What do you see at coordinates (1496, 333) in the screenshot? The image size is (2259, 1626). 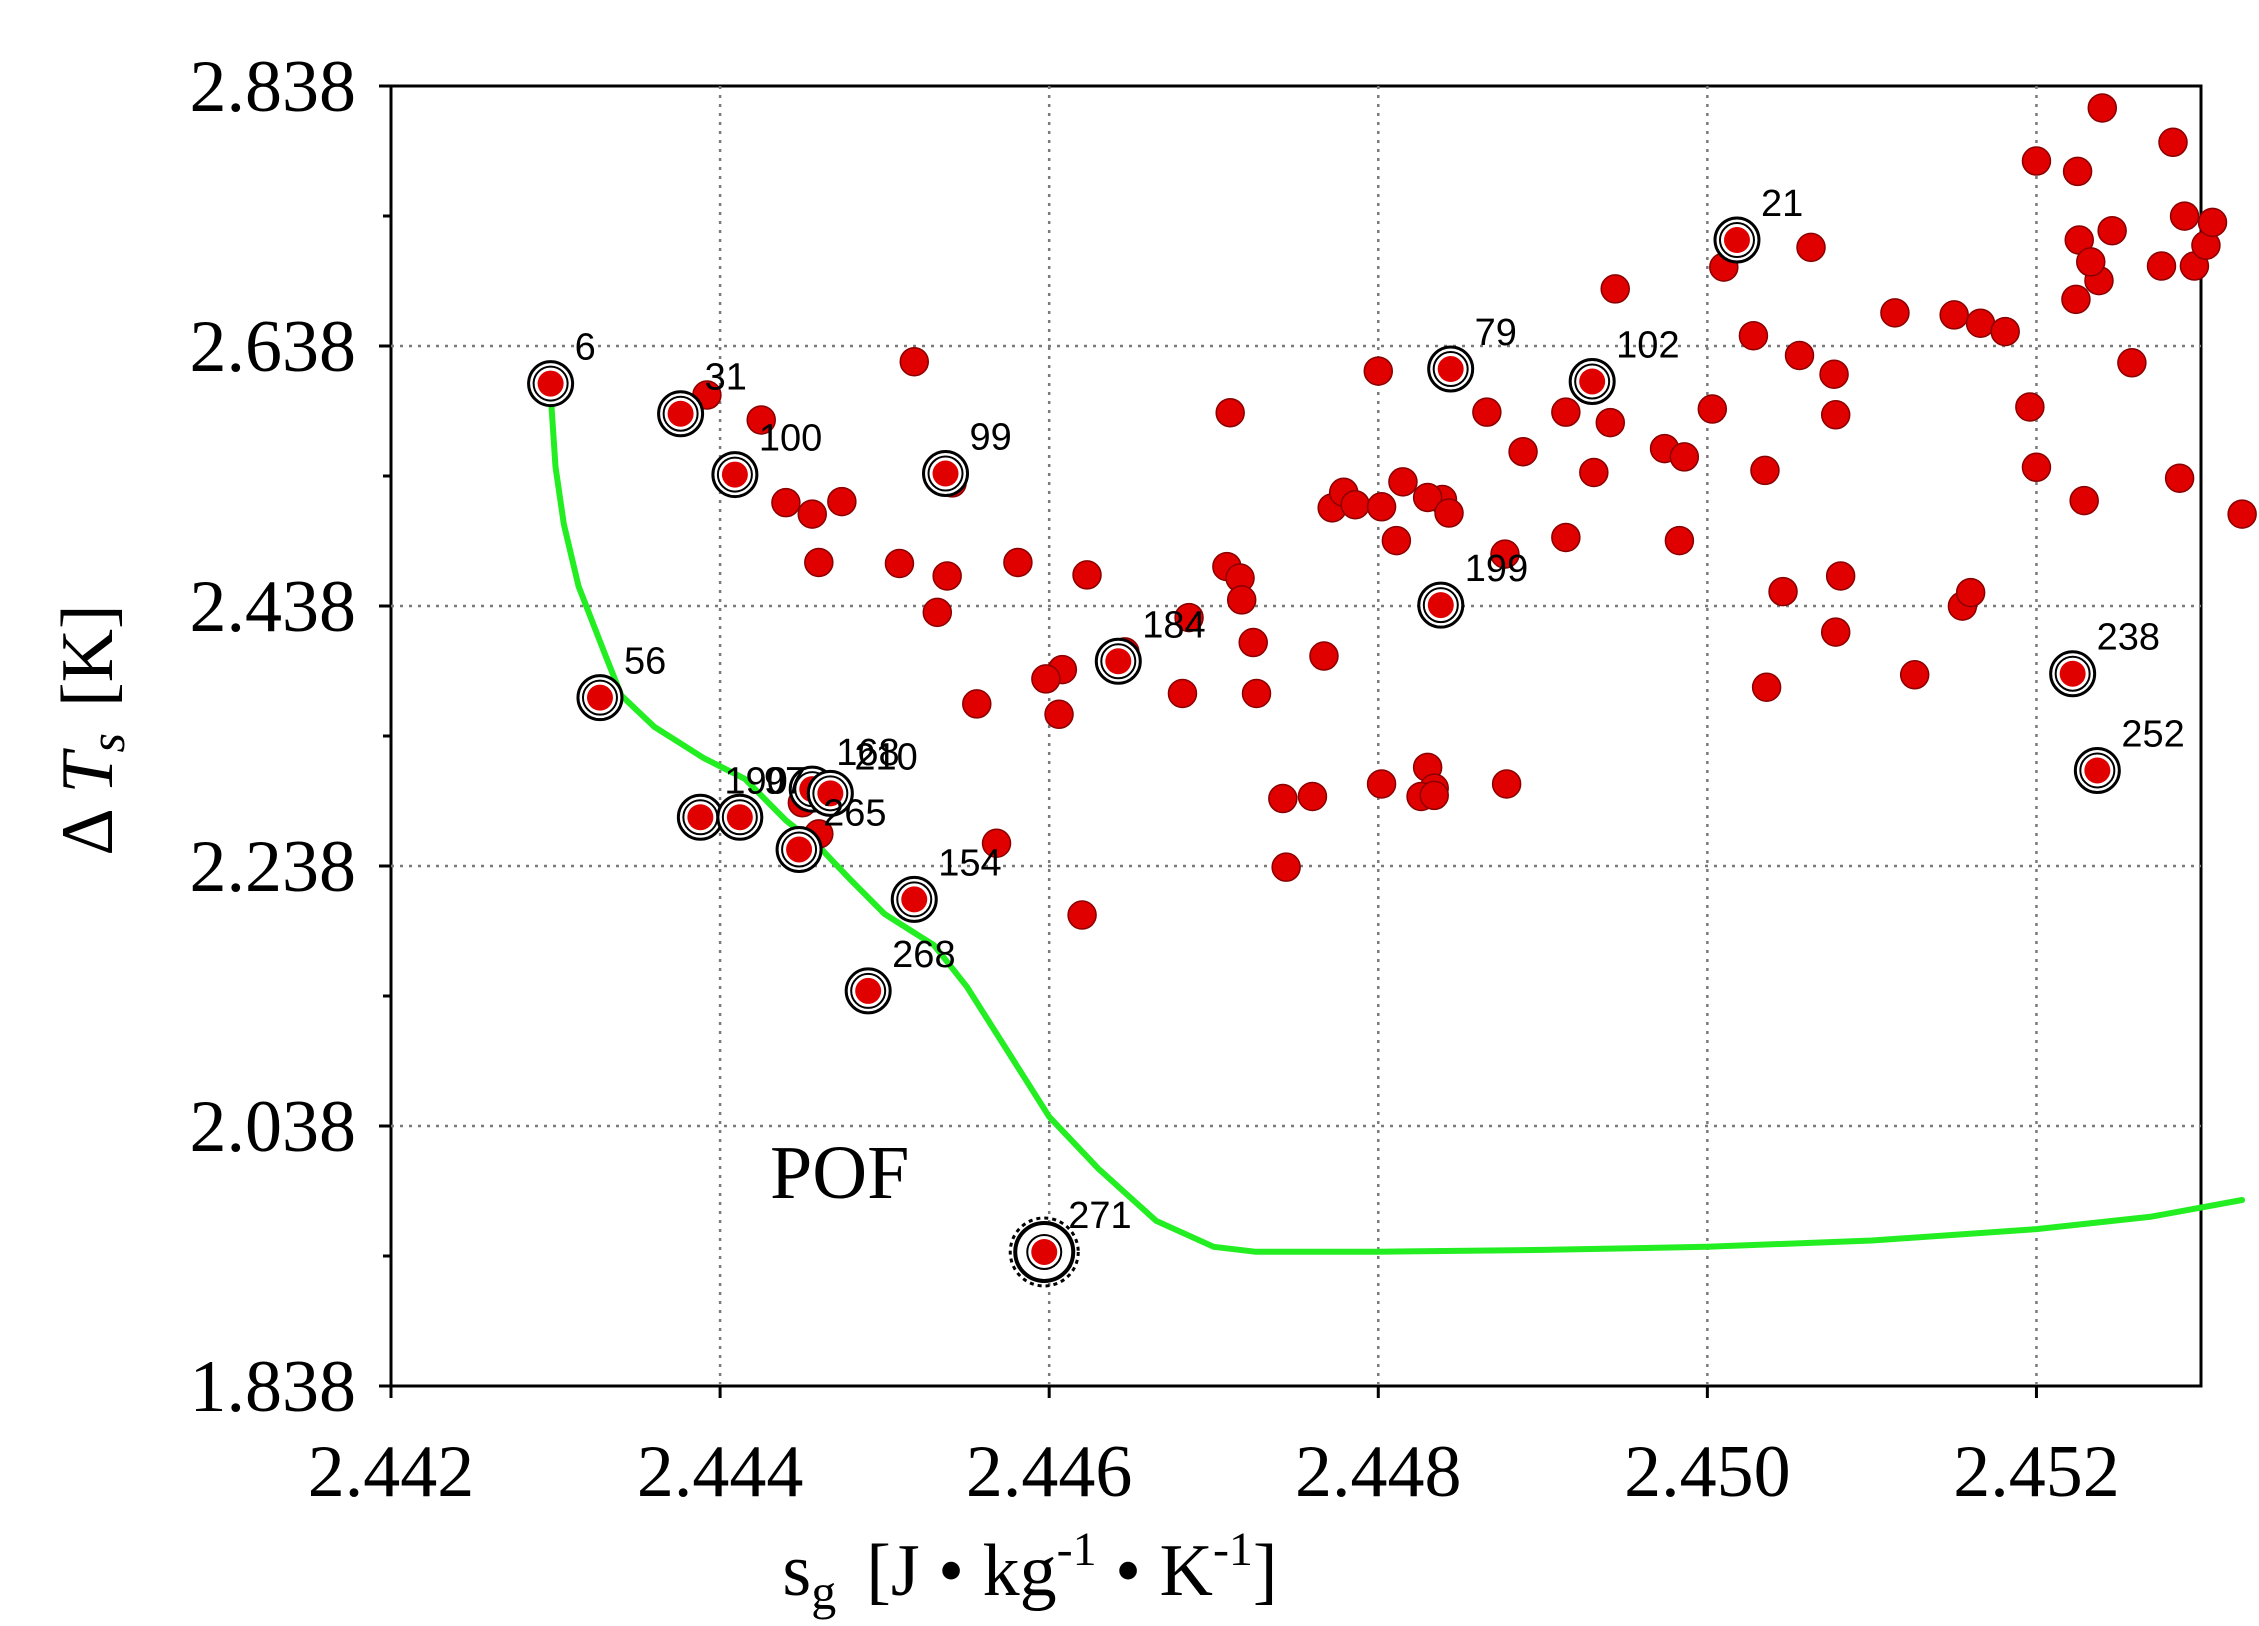 I see `point-label: 79` at bounding box center [1496, 333].